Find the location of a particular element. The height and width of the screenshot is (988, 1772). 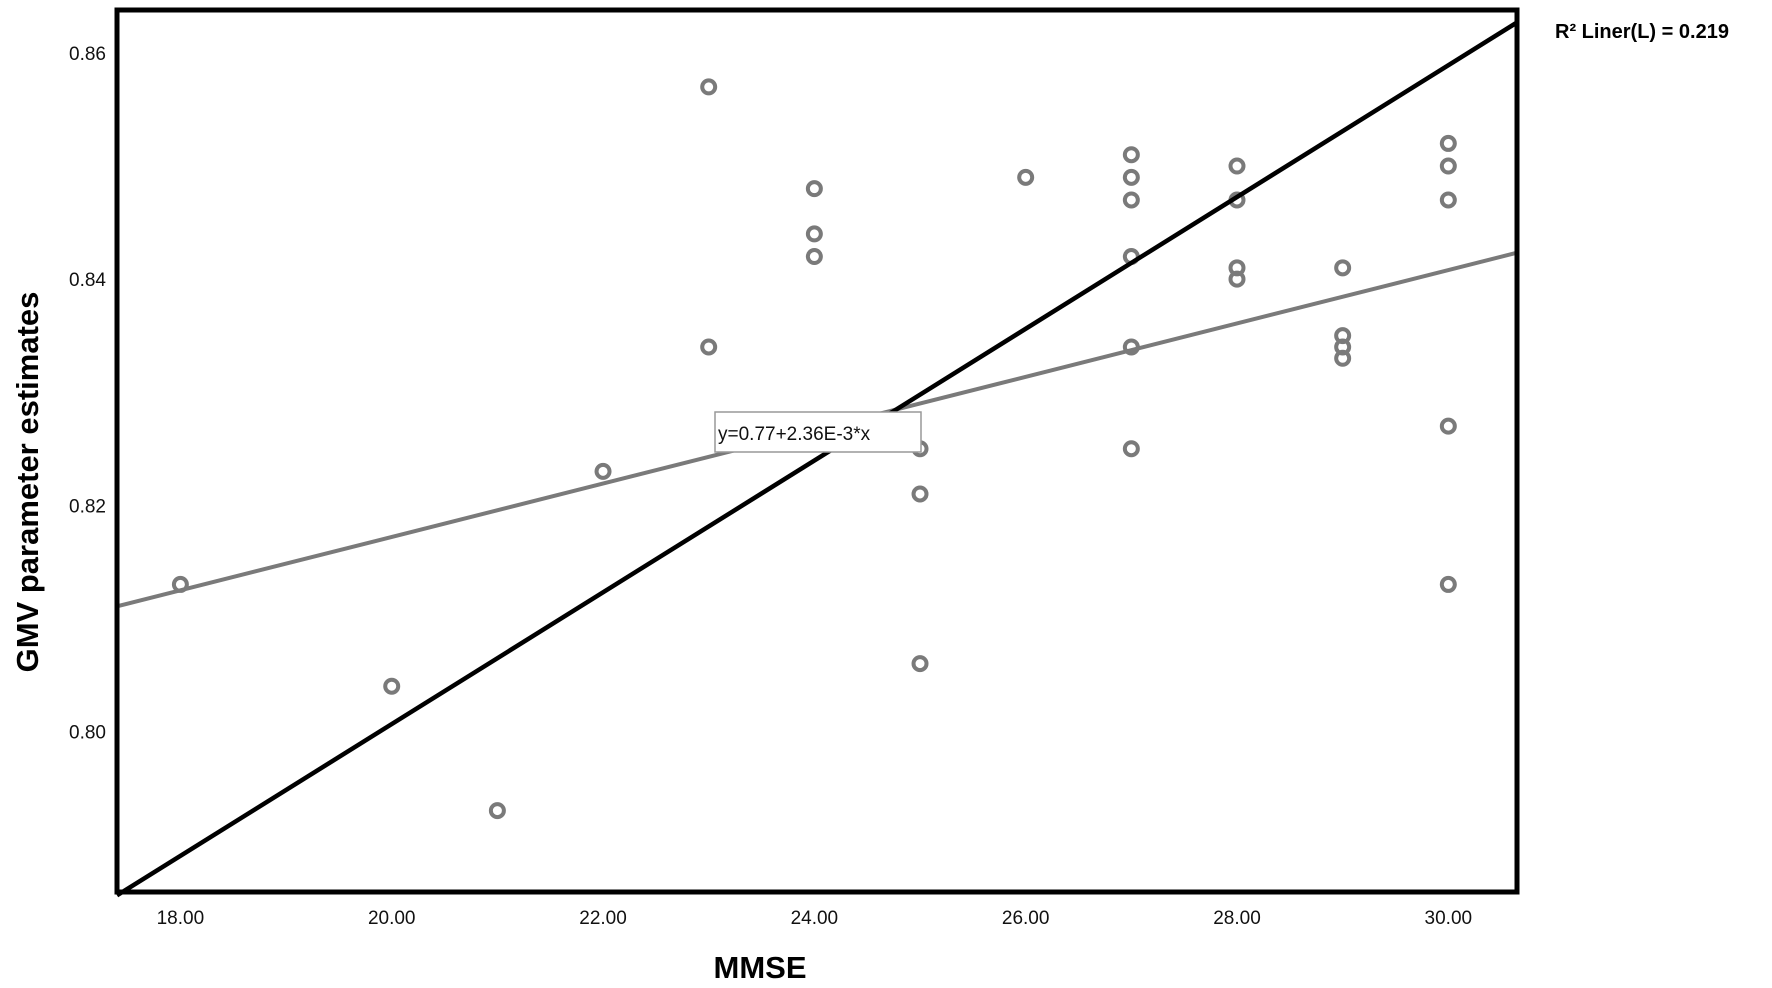

y-axis-title: GMV parameter estimates is located at coordinates (27, 482).